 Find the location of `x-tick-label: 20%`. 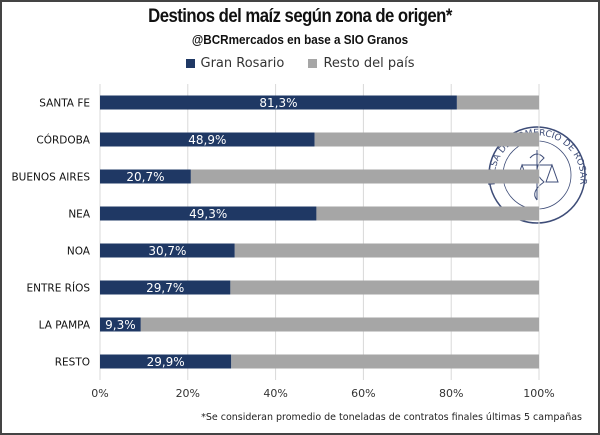

x-tick-label: 20% is located at coordinates (188, 393).